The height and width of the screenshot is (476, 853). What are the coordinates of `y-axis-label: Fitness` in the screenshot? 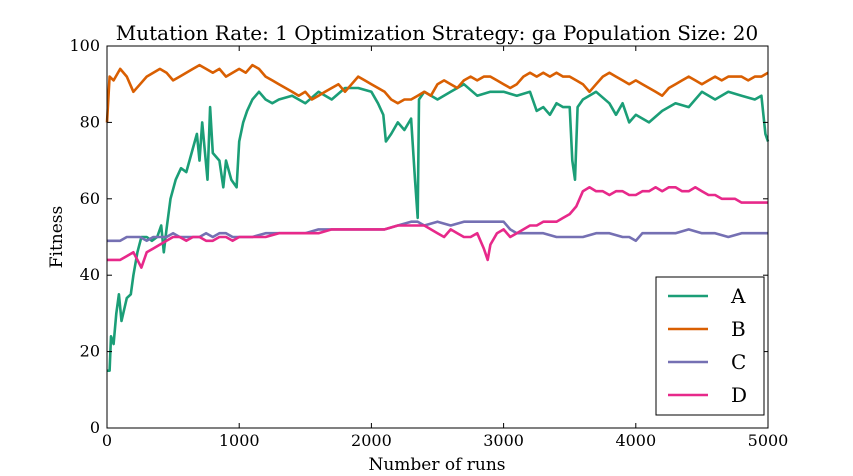 It's located at (57, 237).